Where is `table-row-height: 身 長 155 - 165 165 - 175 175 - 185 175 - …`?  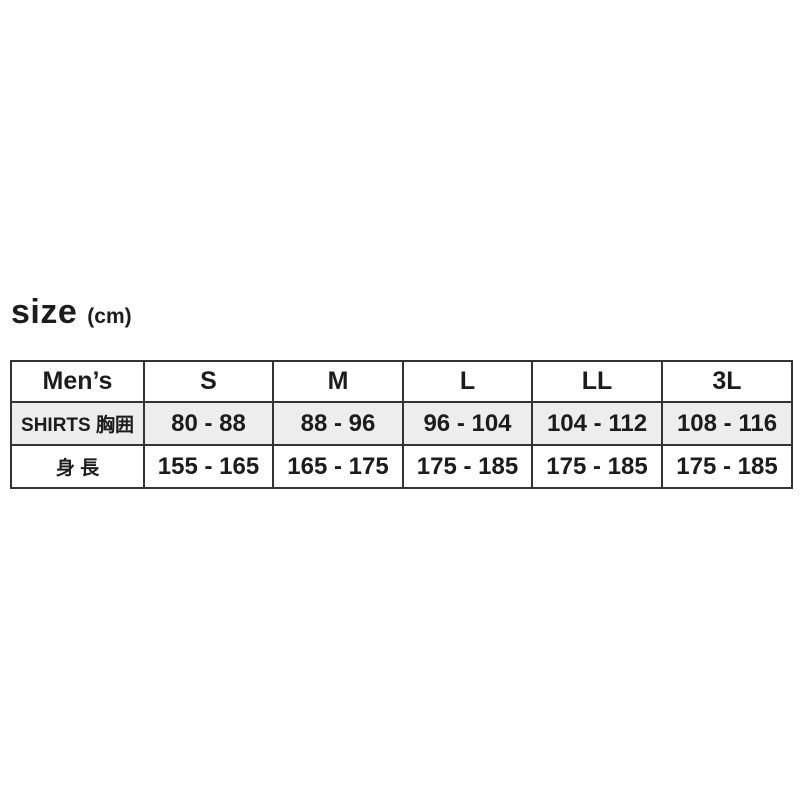
table-row-height: 身 長 155 - 165 165 - 175 175 - 185 175 - … is located at coordinates (401, 466).